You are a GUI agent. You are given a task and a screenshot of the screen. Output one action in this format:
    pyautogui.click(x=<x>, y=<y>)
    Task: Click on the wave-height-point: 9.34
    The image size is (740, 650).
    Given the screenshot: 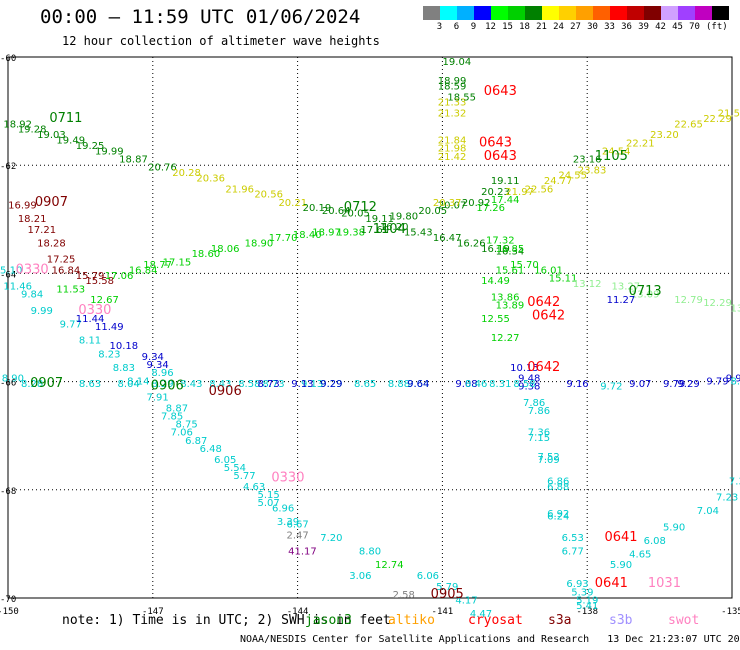 What is the action you would take?
    pyautogui.click(x=157, y=365)
    